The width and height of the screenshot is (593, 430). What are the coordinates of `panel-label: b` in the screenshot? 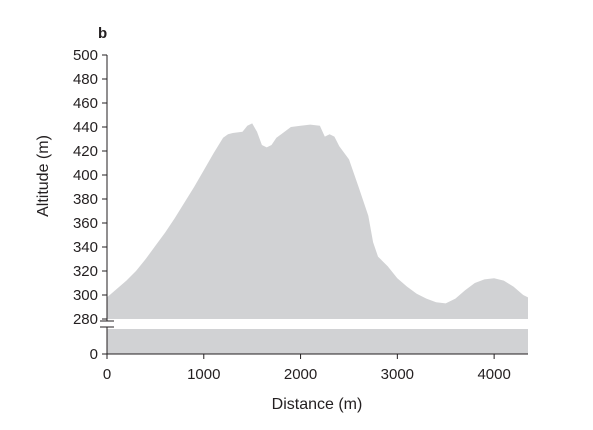 It's located at (102, 33).